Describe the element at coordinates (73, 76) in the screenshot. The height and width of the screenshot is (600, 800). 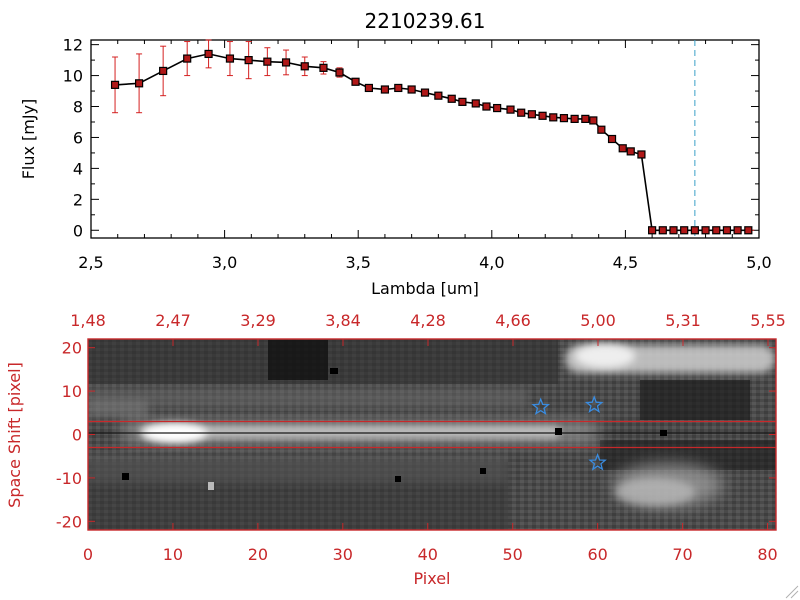
I see `y-tick-label: 10` at that location.